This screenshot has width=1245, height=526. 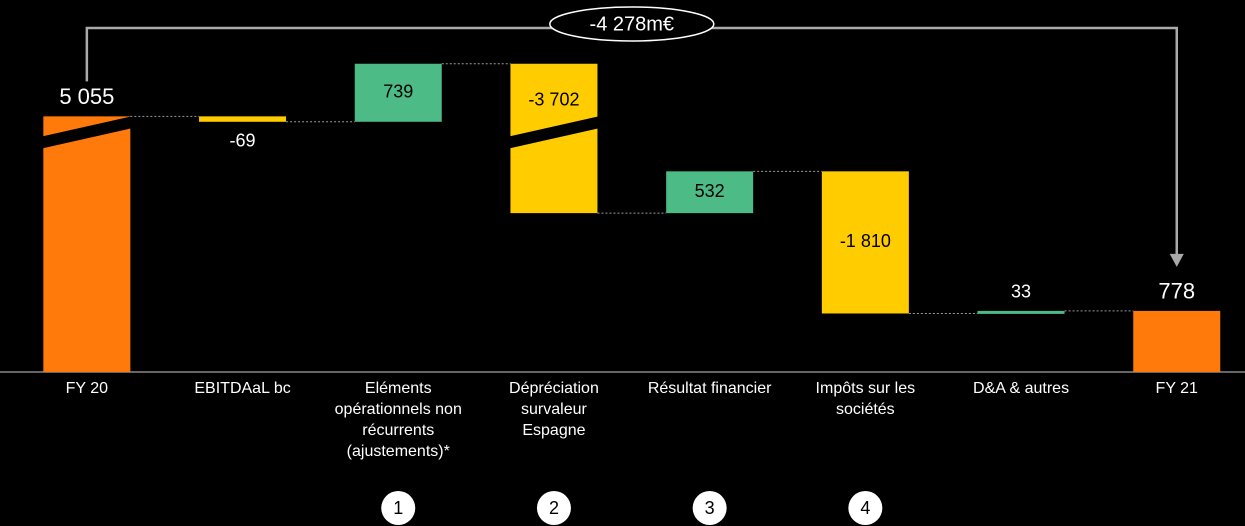 What do you see at coordinates (87, 388) in the screenshot?
I see `x-tick-label: FY 20` at bounding box center [87, 388].